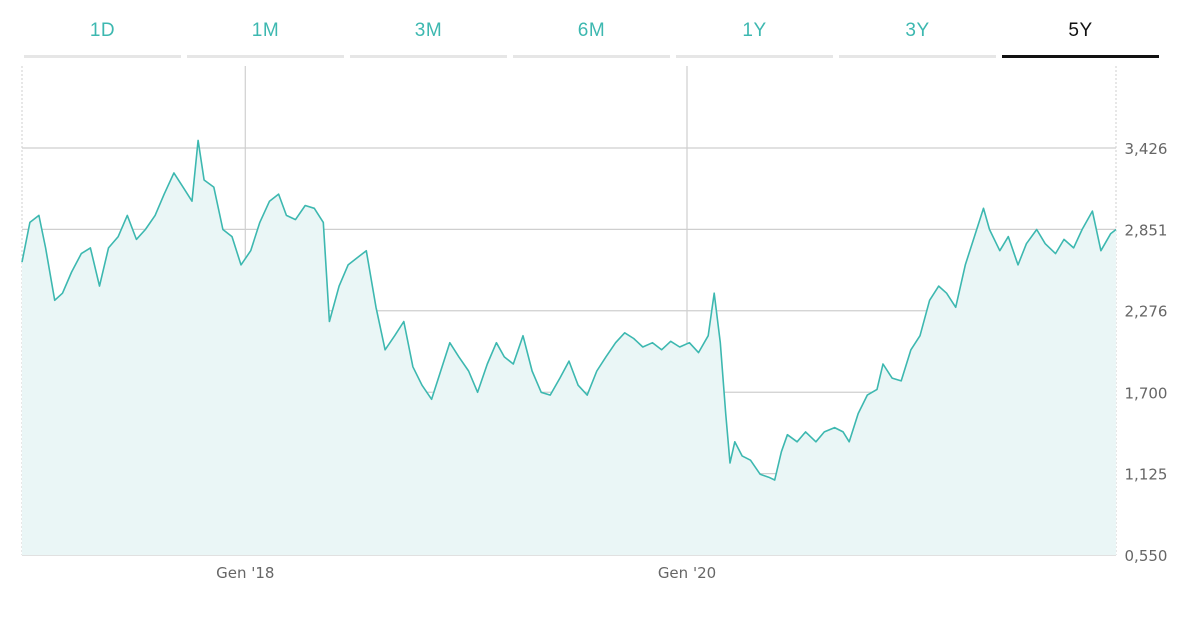  I want to click on tab-1y: 1Y, so click(754, 30).